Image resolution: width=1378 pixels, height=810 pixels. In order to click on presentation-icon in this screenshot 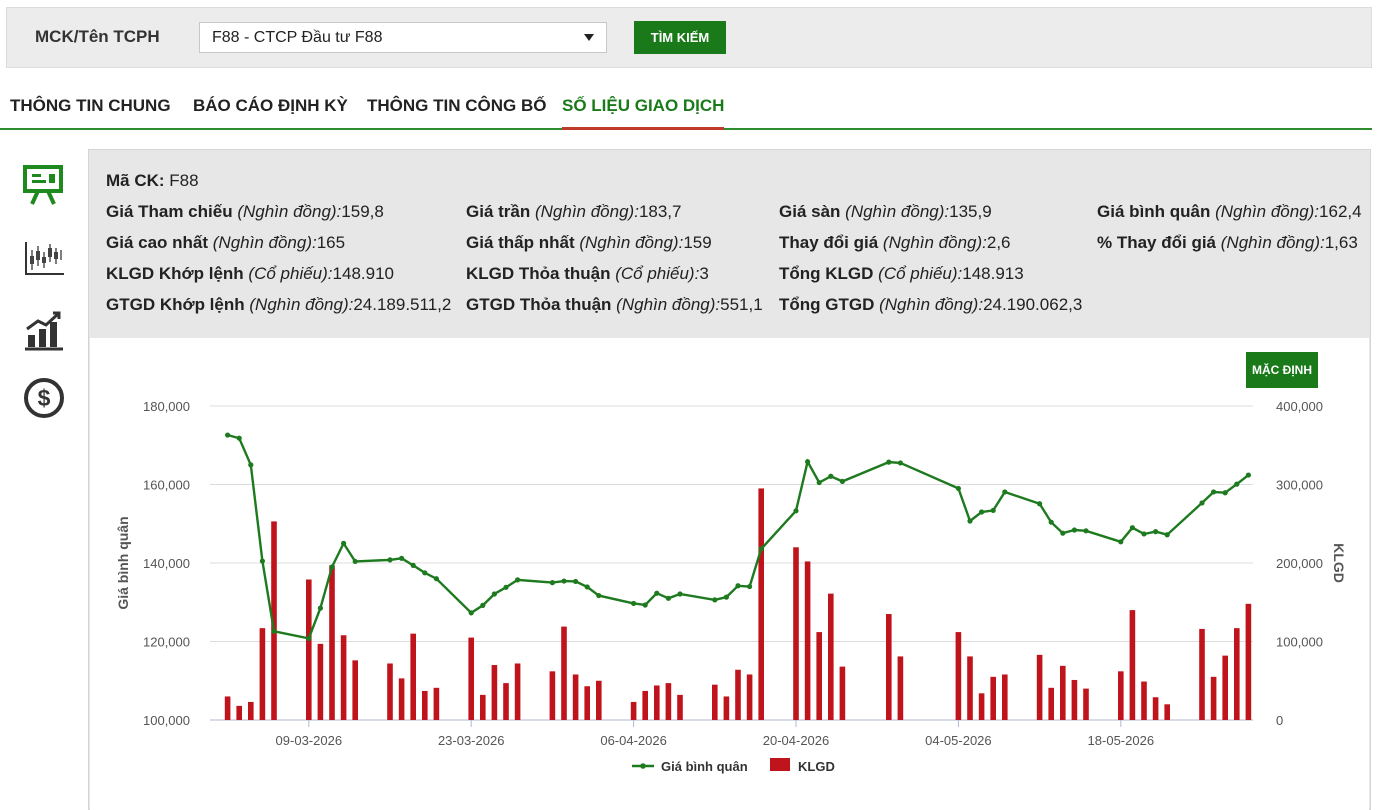, I will do `click(44, 185)`.